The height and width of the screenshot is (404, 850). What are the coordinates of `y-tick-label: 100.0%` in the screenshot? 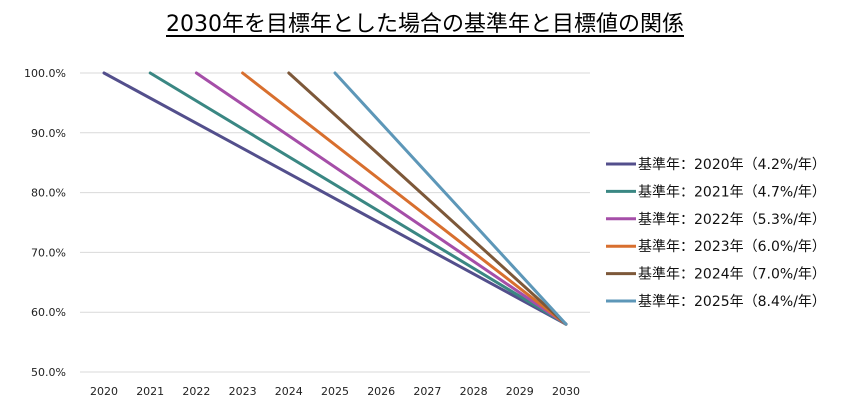 It's located at (45, 73).